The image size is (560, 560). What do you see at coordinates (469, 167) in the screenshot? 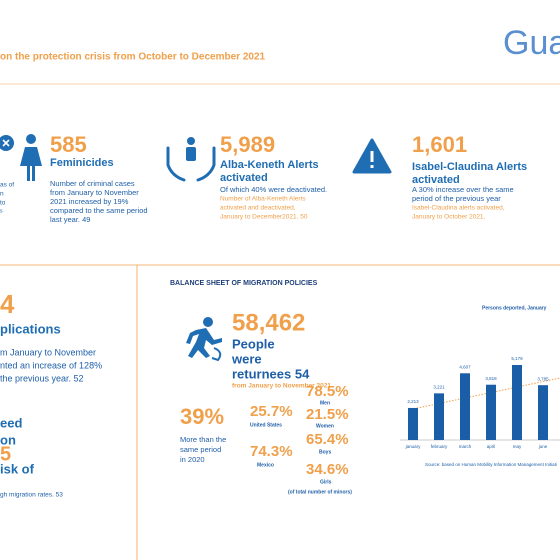
I see `label: Isabel-Claudina Alerts` at bounding box center [469, 167].